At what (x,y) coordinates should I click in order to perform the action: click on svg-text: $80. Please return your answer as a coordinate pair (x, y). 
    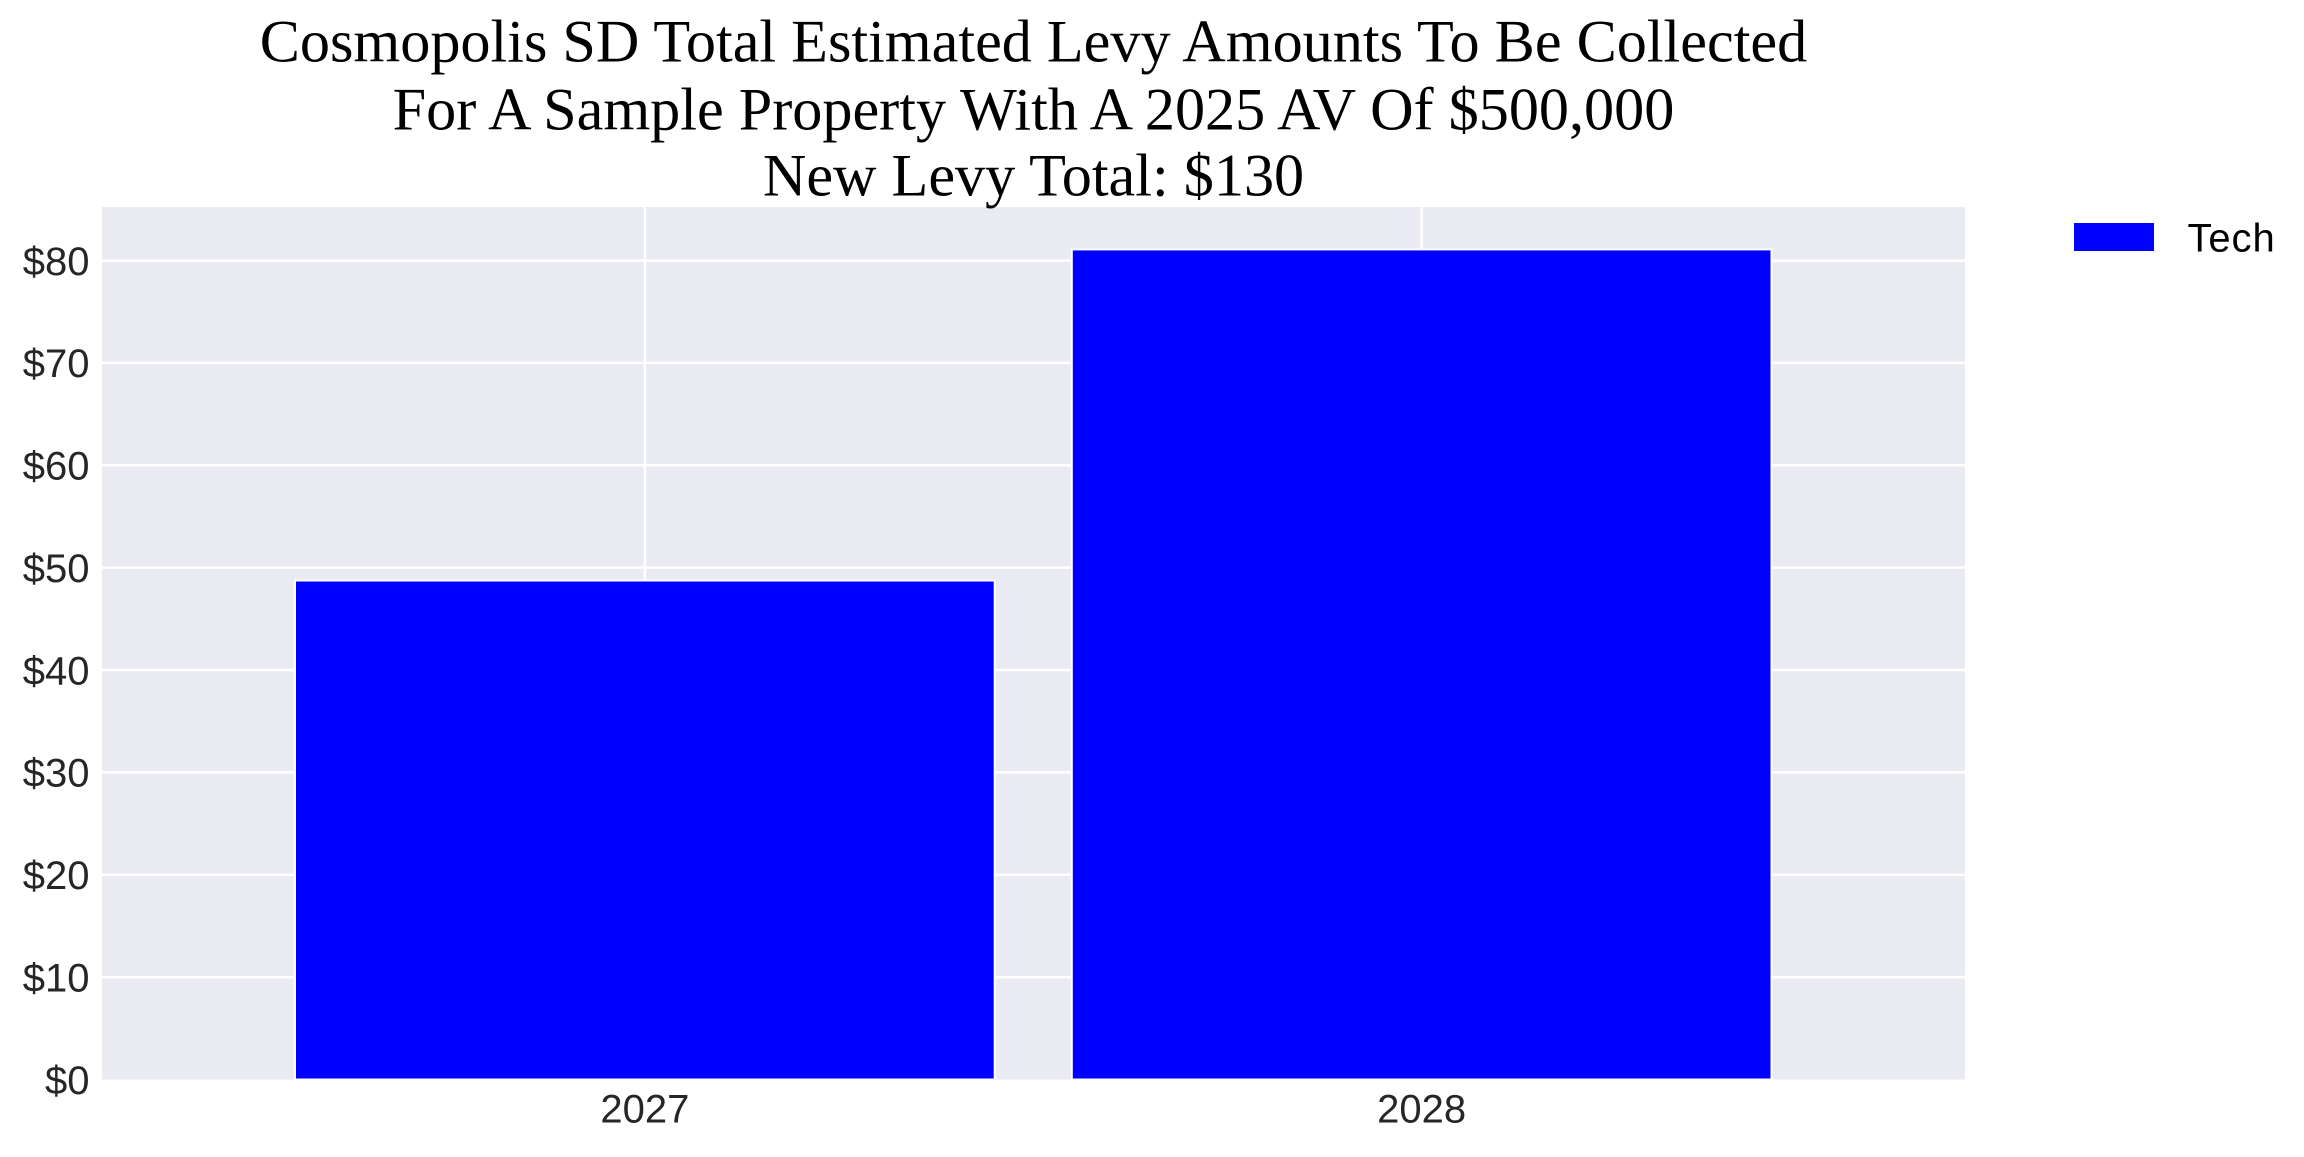
    Looking at the image, I should click on (56, 262).